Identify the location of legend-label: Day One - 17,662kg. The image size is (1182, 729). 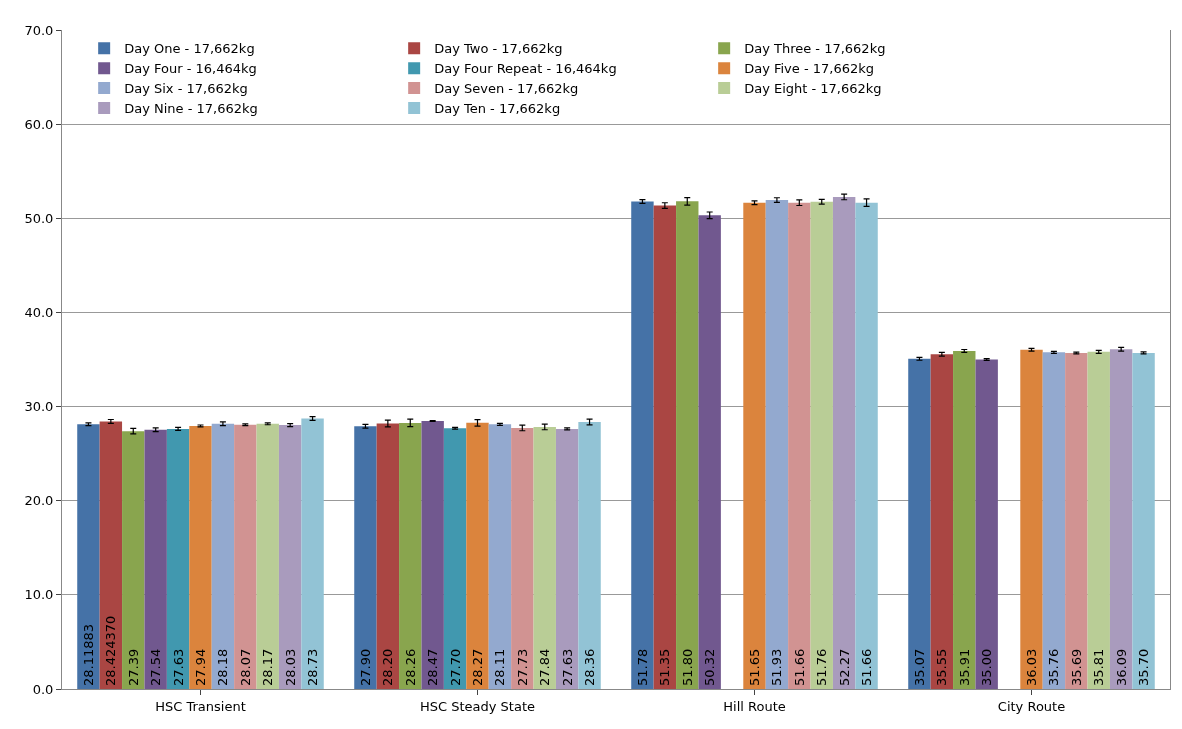
(189, 49).